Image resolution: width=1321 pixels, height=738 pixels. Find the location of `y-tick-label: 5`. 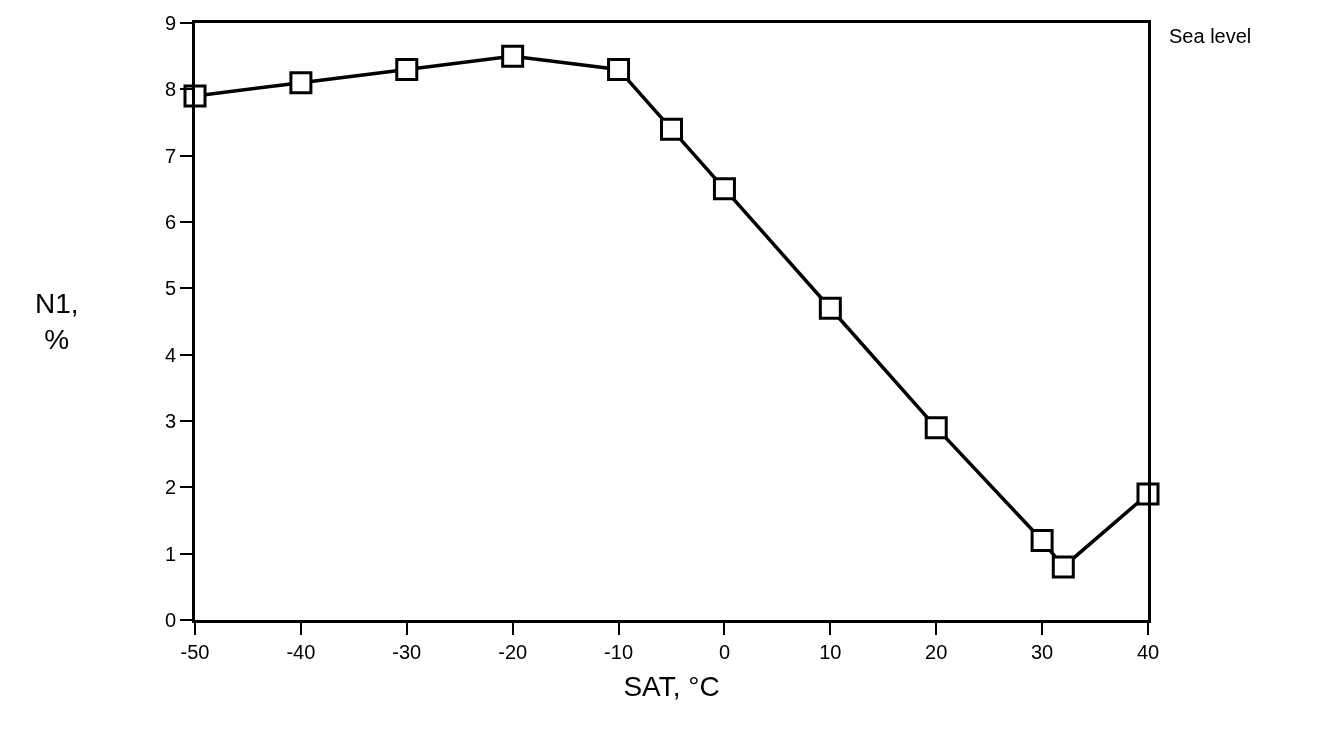

y-tick-label: 5 is located at coordinates (170, 288).